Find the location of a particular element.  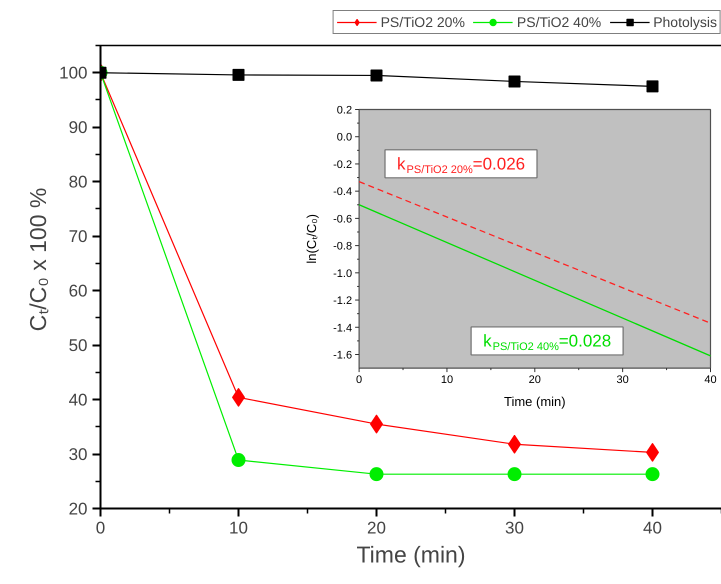

y-tick-label: 50 is located at coordinates (78, 346).